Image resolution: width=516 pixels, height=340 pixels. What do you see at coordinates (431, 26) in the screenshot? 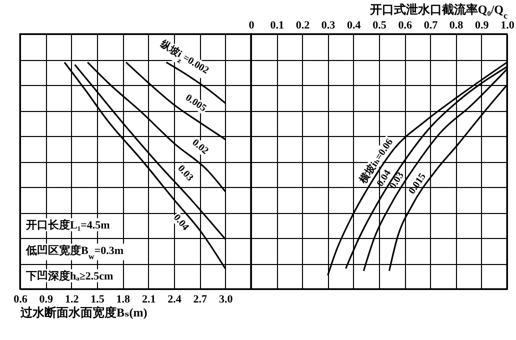
I see `x-tick-label: 0.7` at bounding box center [431, 26].